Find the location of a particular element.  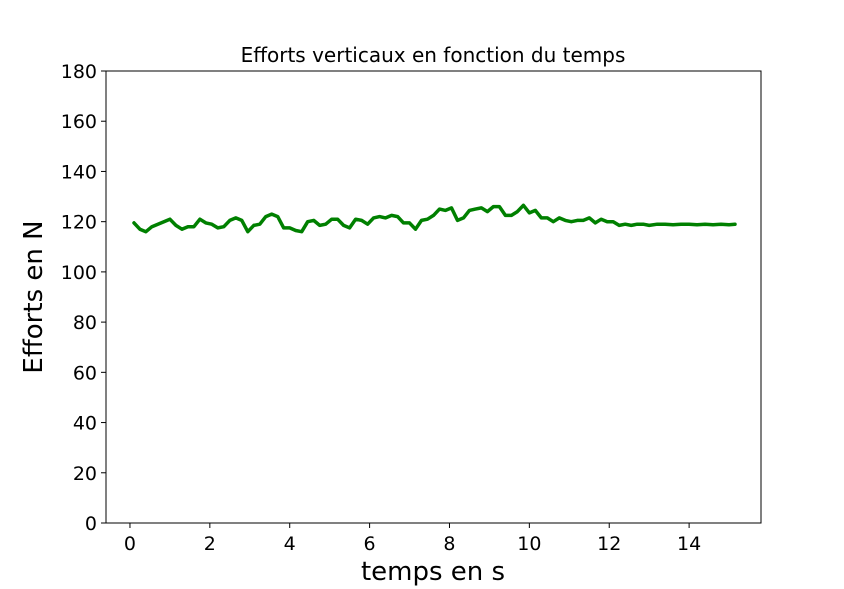

x-axis-title: temps en s is located at coordinates (433, 572).